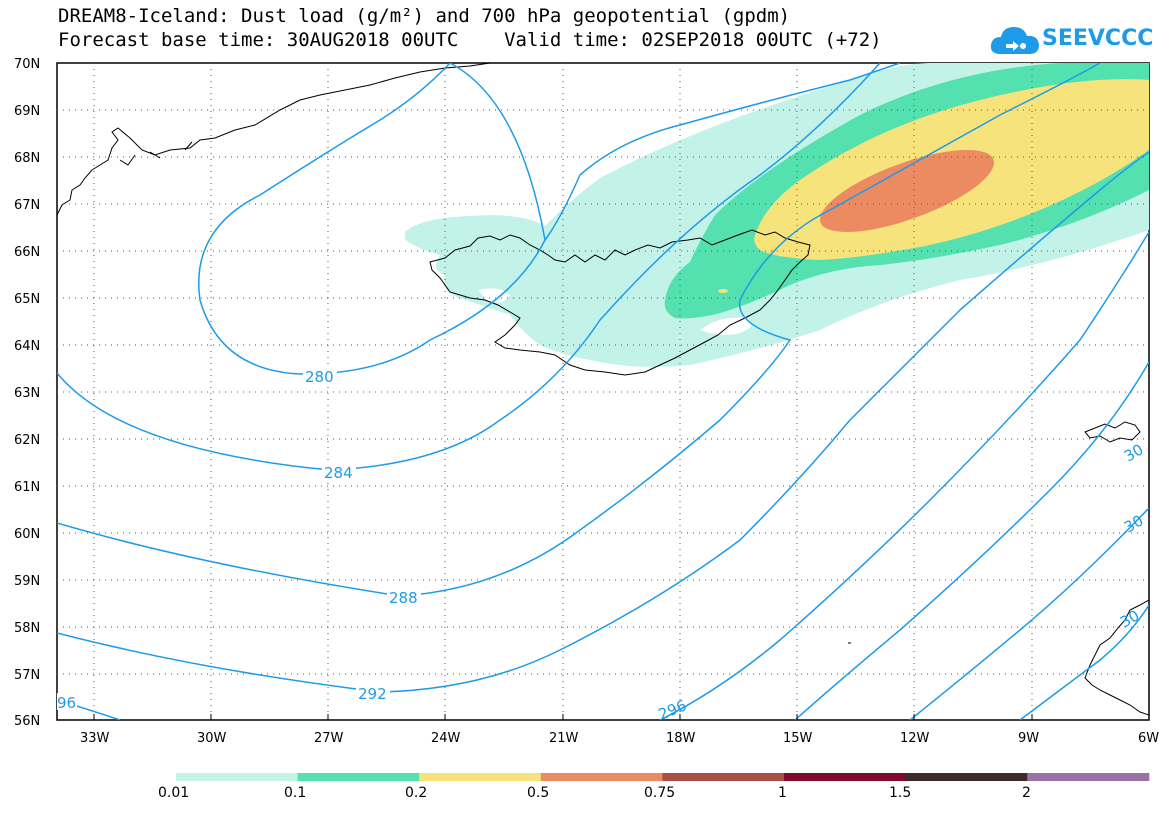 The image size is (1175, 815). I want to click on lon-label: 12W, so click(915, 738).